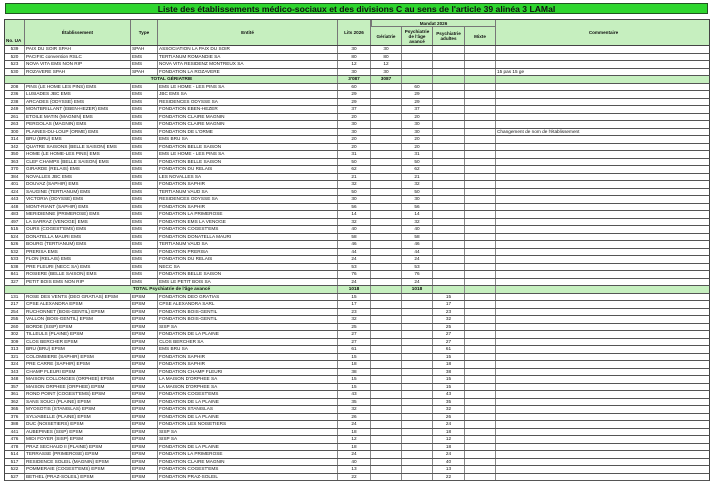  What do you see at coordinates (15, 379) in the screenshot?
I see `cell-no-ua: 348` at bounding box center [15, 379].